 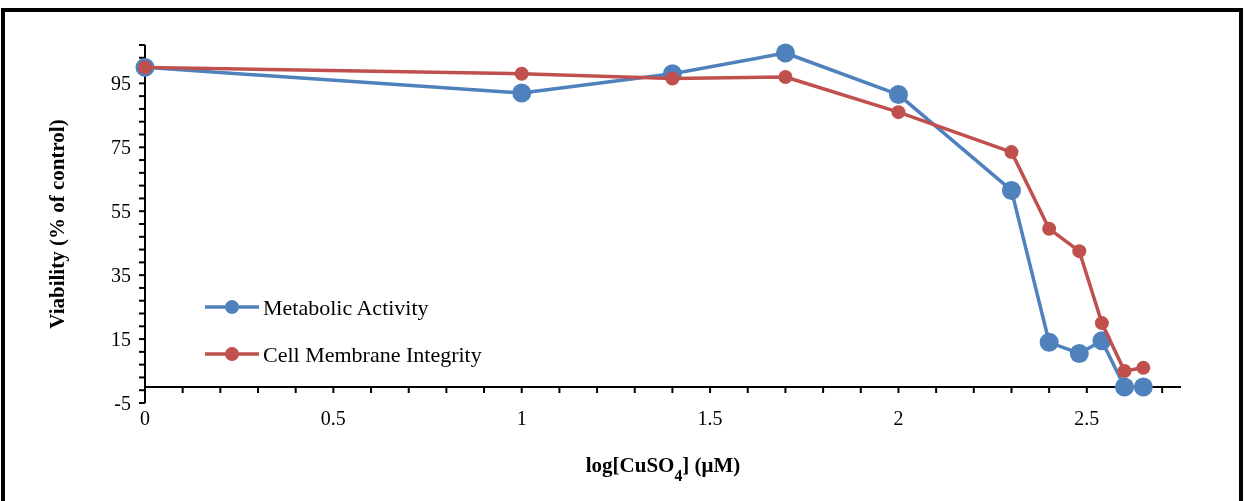 I want to click on x-tick-label: 1.5, so click(x=710, y=418).